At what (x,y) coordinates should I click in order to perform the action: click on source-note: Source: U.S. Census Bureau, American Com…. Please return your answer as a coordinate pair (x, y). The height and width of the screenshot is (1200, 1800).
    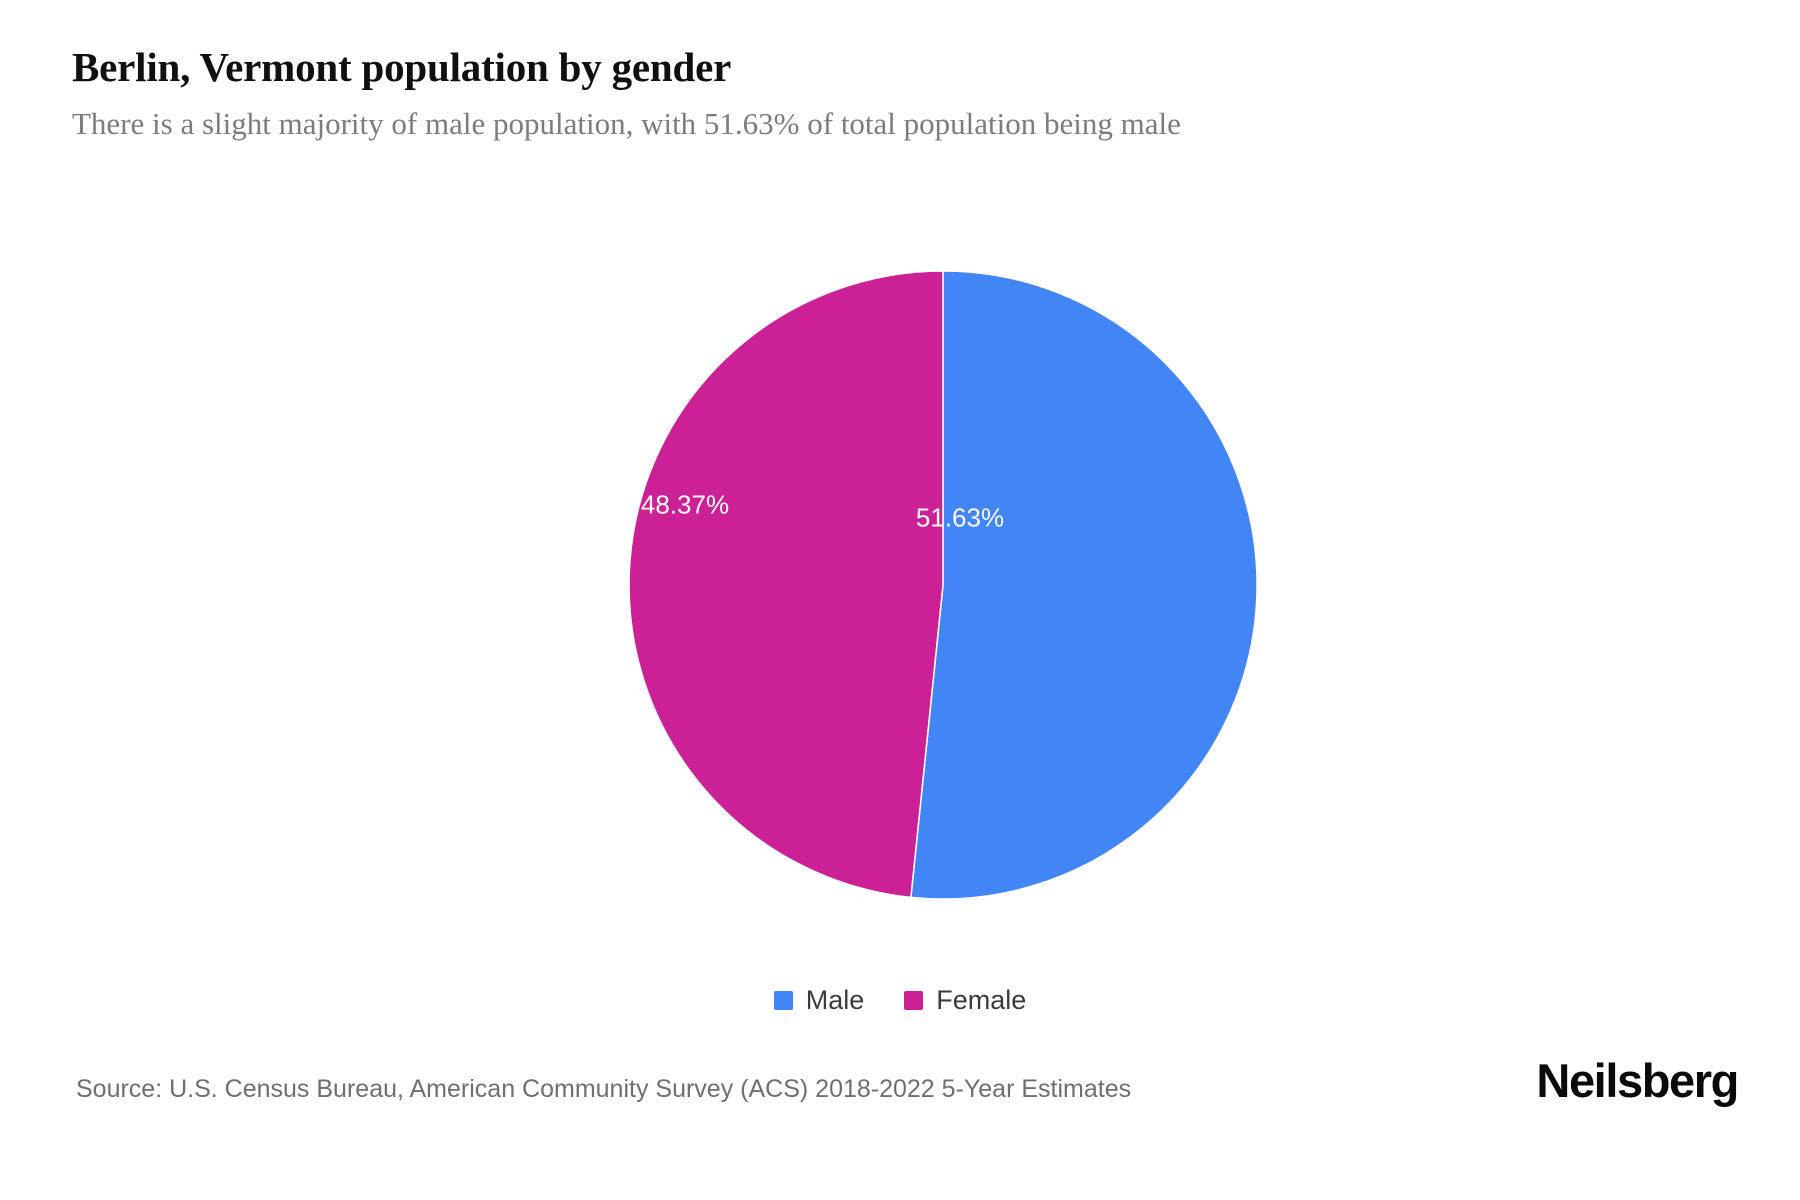
    Looking at the image, I should click on (604, 1089).